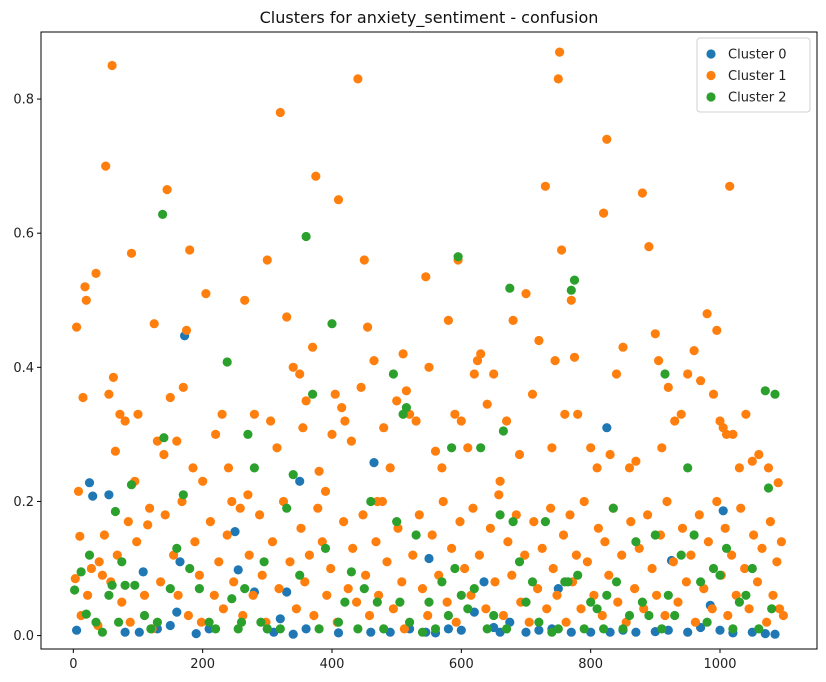  I want to click on y-tick-label: 0.6, so click(23, 234).